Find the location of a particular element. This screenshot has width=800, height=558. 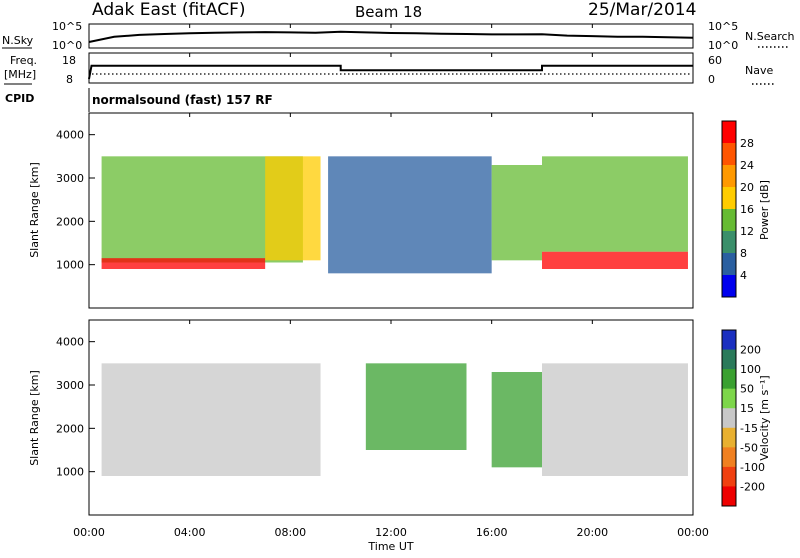

velocity-y-tick-3: 1000 is located at coordinates (70, 472).